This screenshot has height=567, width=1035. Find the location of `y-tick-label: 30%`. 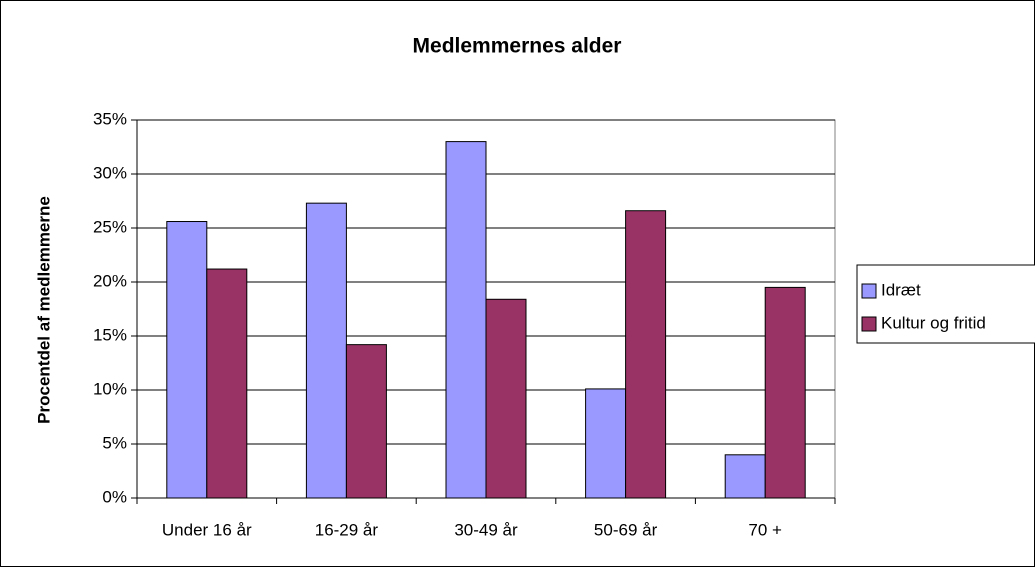

y-tick-label: 30% is located at coordinates (110, 172).